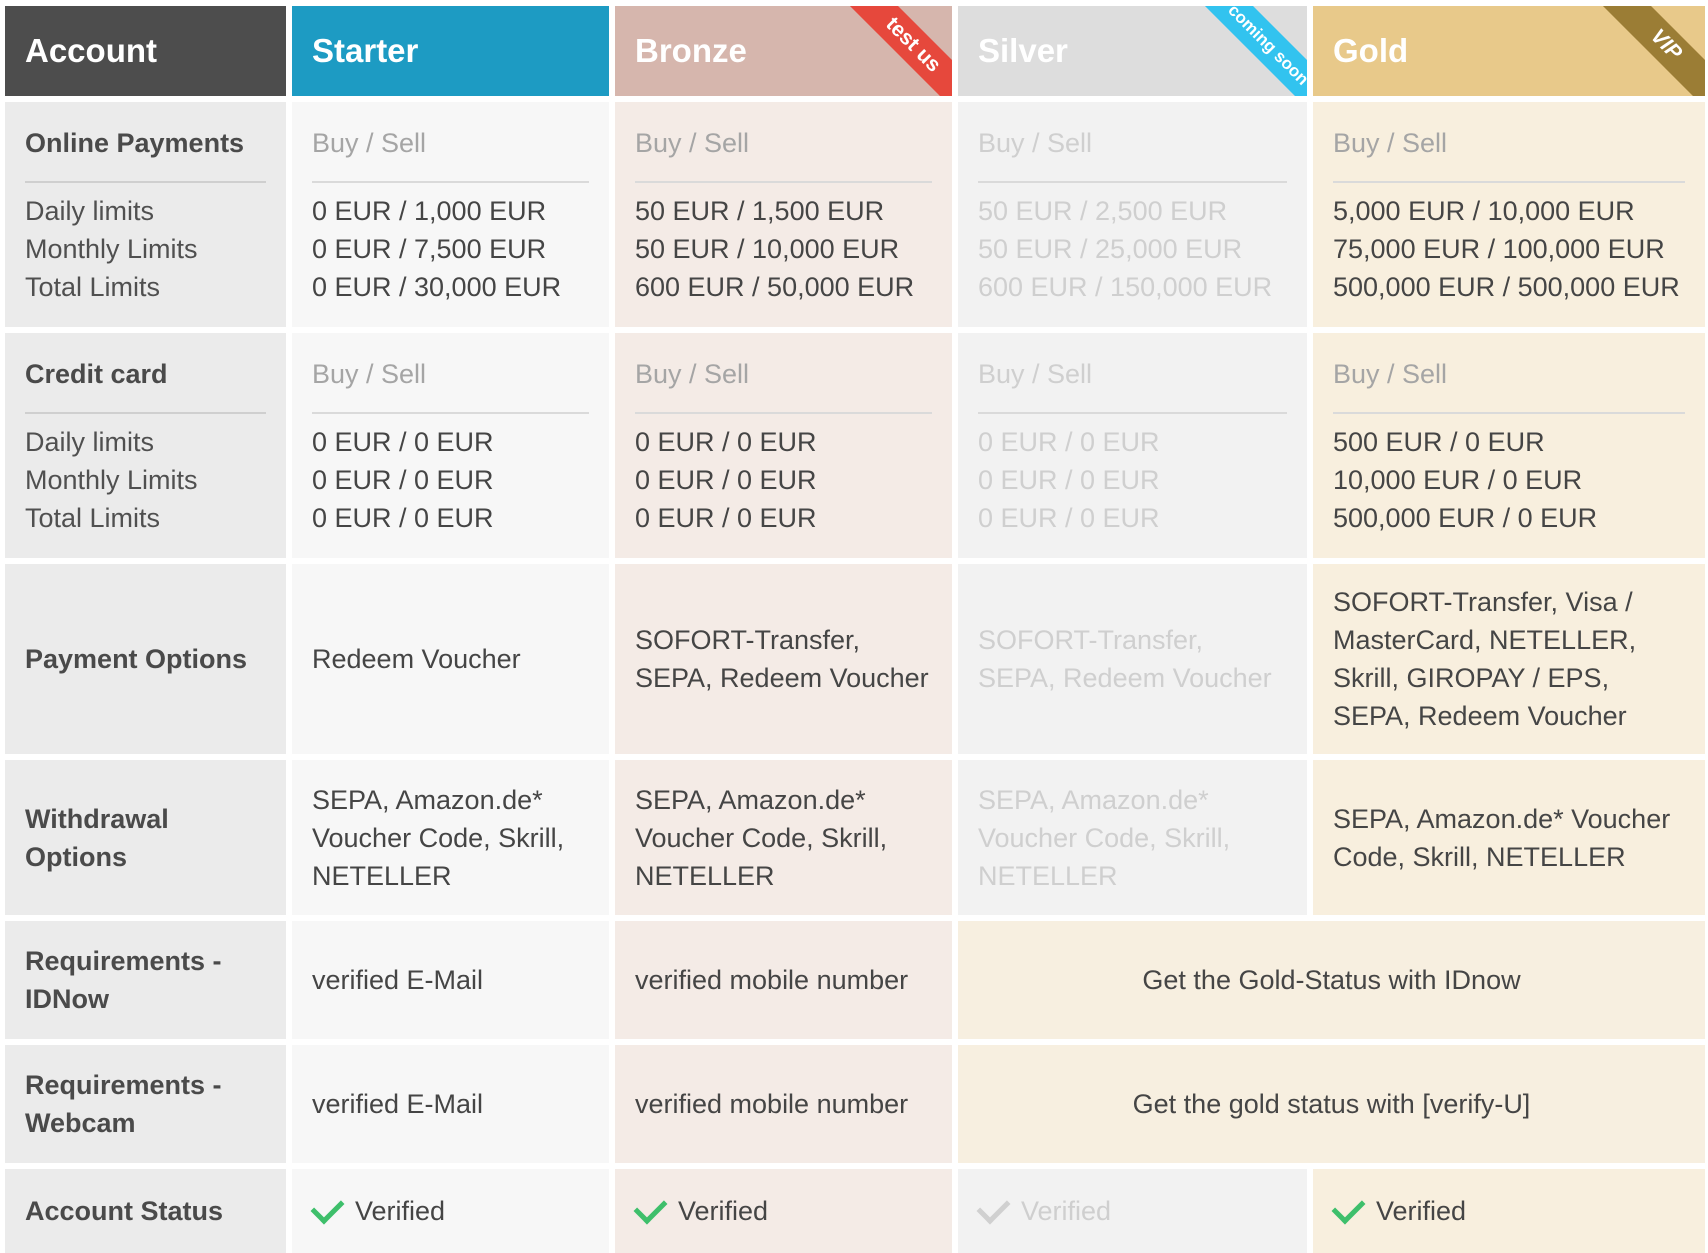 Image resolution: width=1708 pixels, height=1253 pixels. I want to click on vip-ribbon-label: VIP, so click(1649, 51).